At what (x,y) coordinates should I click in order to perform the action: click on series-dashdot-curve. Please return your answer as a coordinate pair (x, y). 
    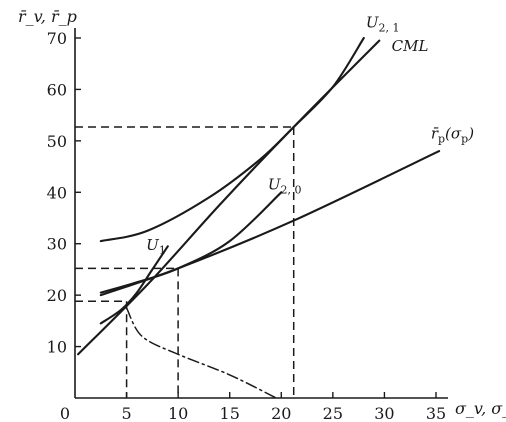
    Looking at the image, I should click on (201, 353).